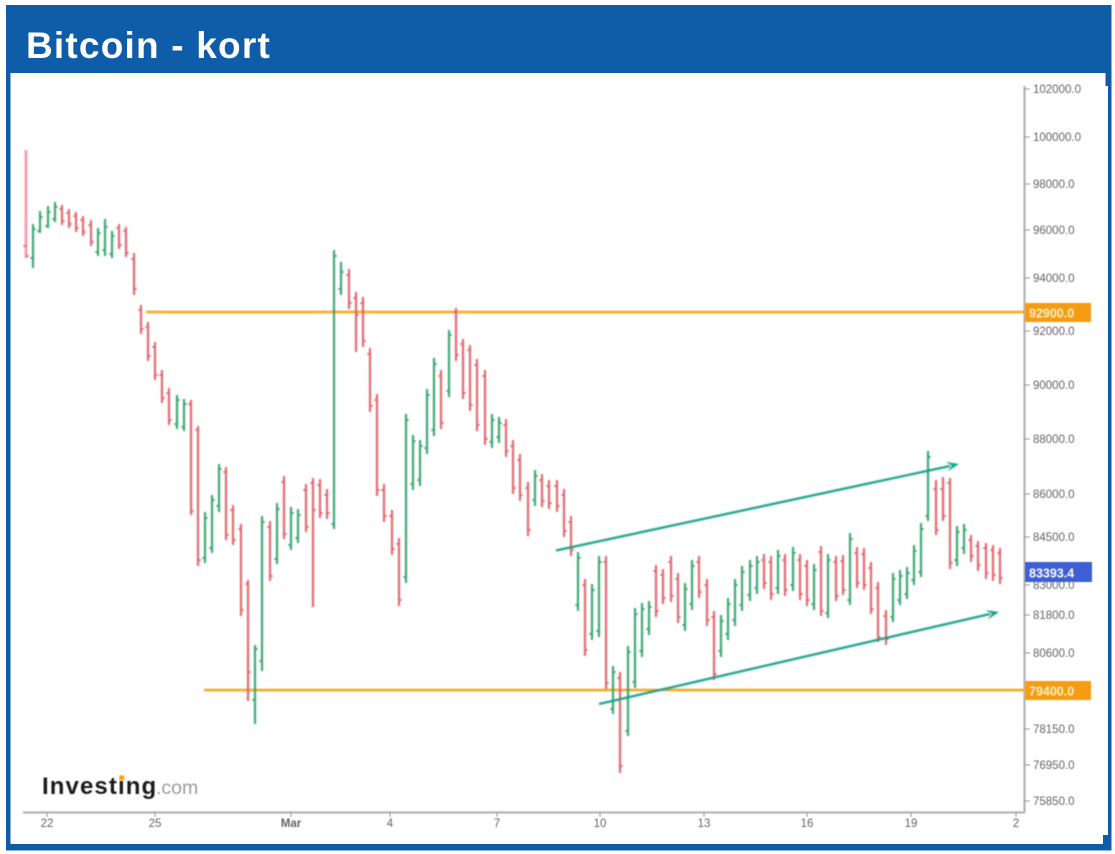 This screenshot has height=854, width=1115. What do you see at coordinates (1051, 314) in the screenshot?
I see `svg-text: 92900.0` at bounding box center [1051, 314].